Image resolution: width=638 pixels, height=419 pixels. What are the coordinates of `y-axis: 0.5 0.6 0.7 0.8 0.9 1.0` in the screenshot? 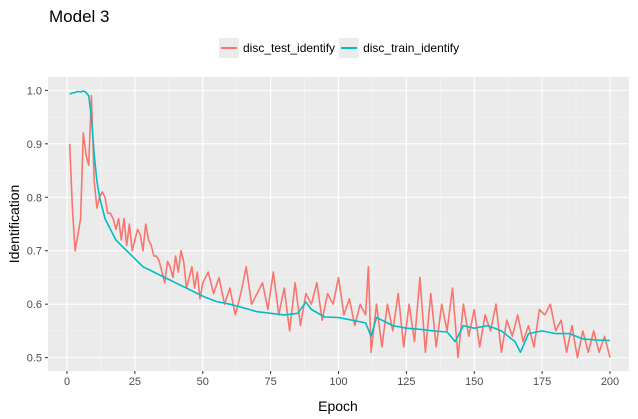 It's located at (37, 225).